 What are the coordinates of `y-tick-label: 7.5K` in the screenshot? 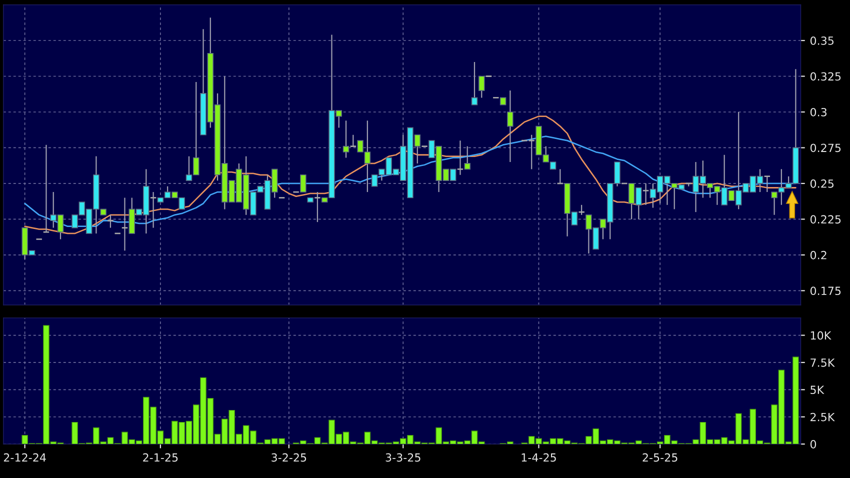 It's located at (822, 362).